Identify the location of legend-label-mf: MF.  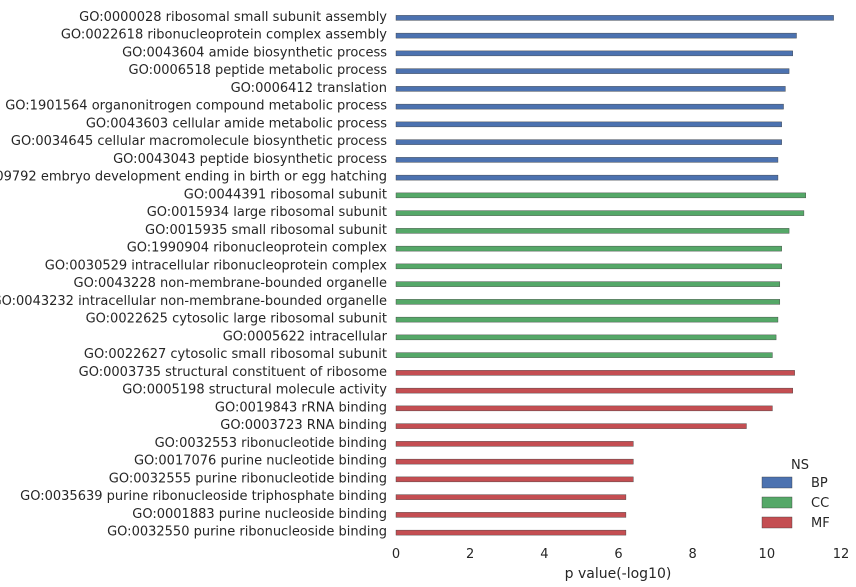
(820, 523).